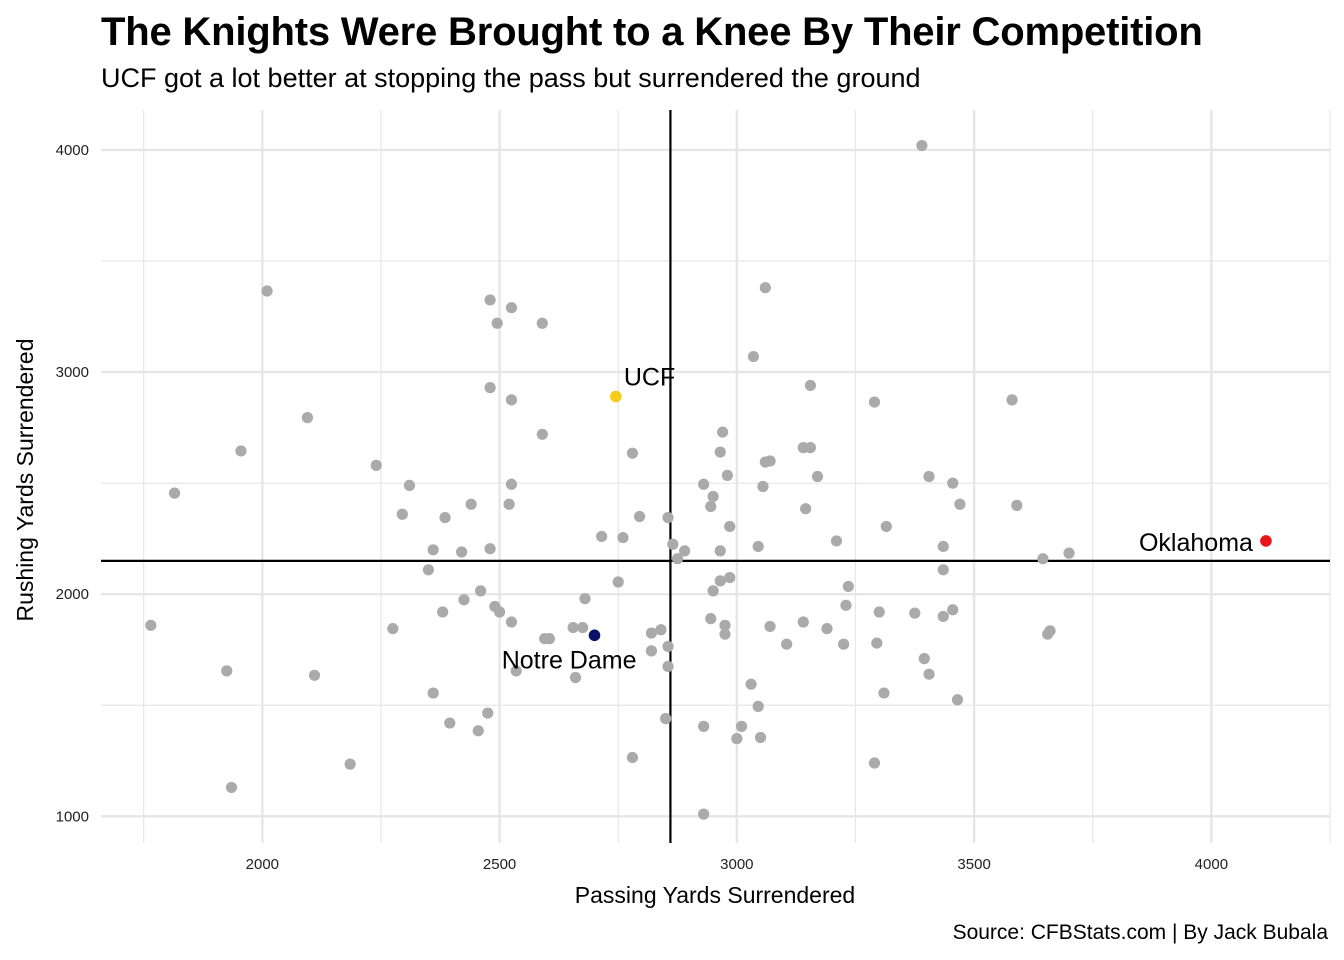  I want to click on y-axis-tick-labels: 1000 2000 3000 4000, so click(72, 483).